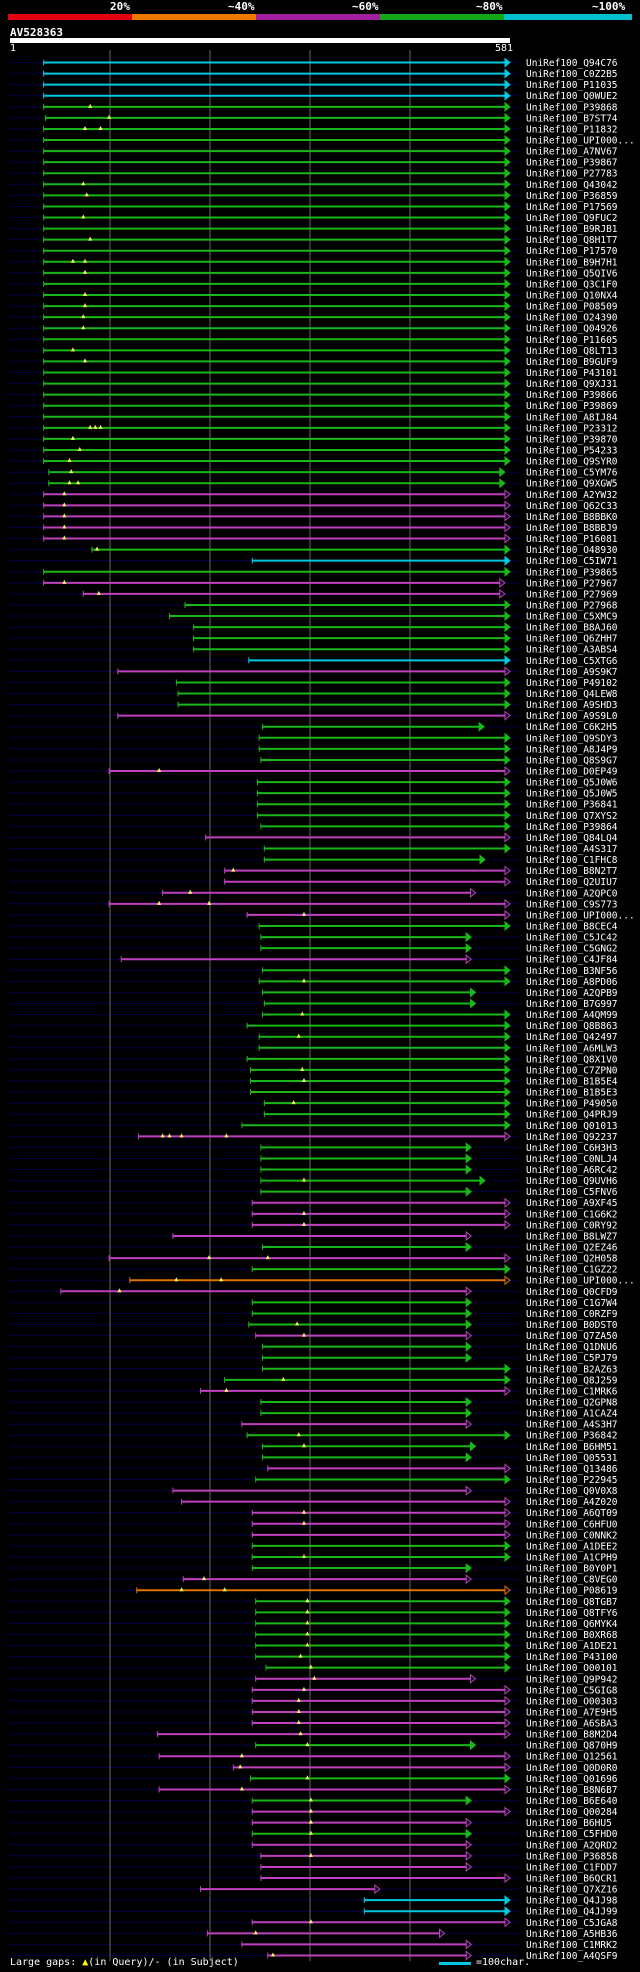 The image size is (640, 1972). I want to click on hit-label: UniRef100_B9RJB1, so click(572, 229).